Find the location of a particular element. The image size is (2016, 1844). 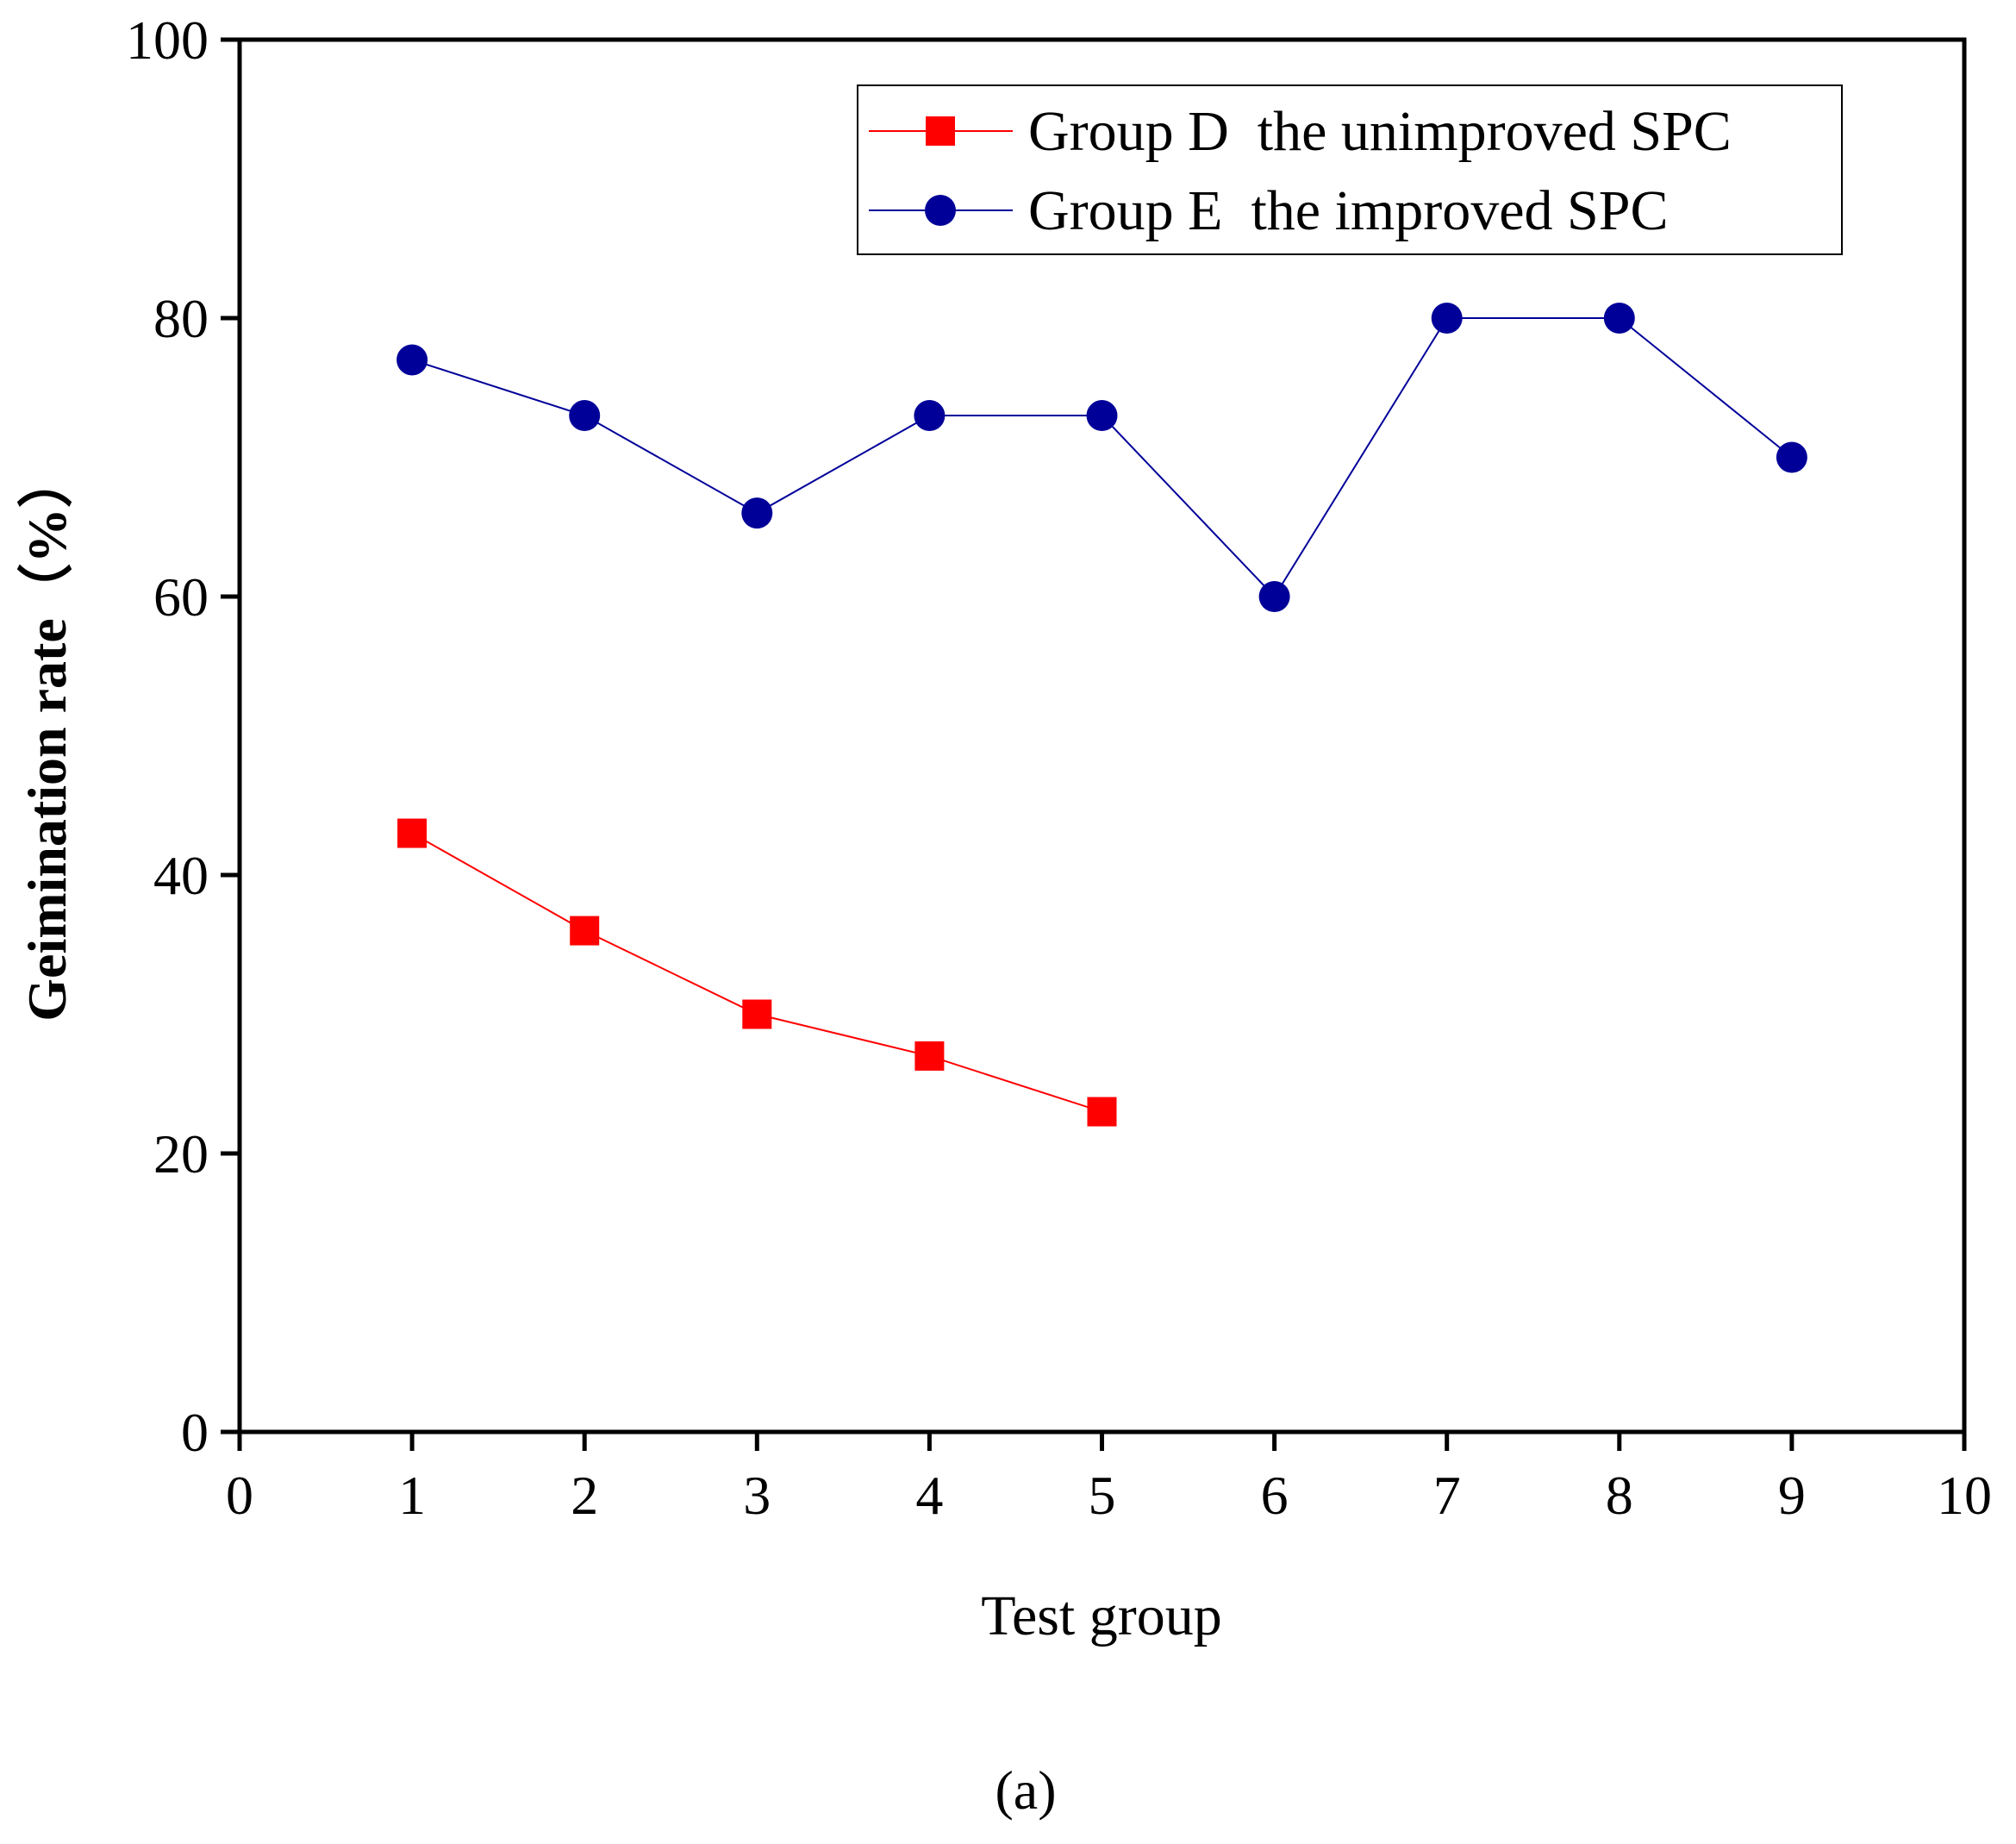

x-tick-label: 1 is located at coordinates (412, 1495).